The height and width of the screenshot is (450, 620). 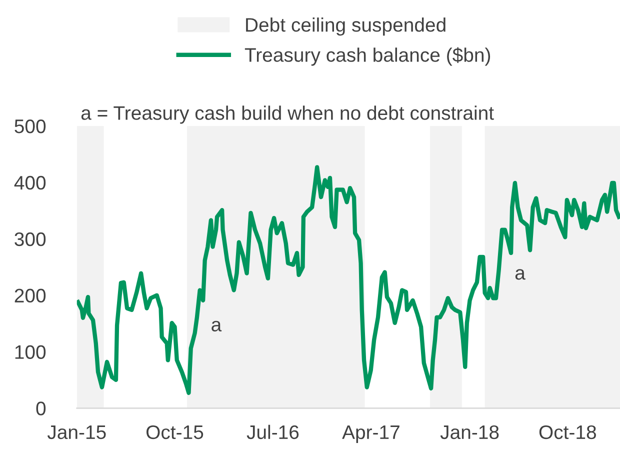 I want to click on x-tick-label: Jan-18, so click(x=469, y=432).